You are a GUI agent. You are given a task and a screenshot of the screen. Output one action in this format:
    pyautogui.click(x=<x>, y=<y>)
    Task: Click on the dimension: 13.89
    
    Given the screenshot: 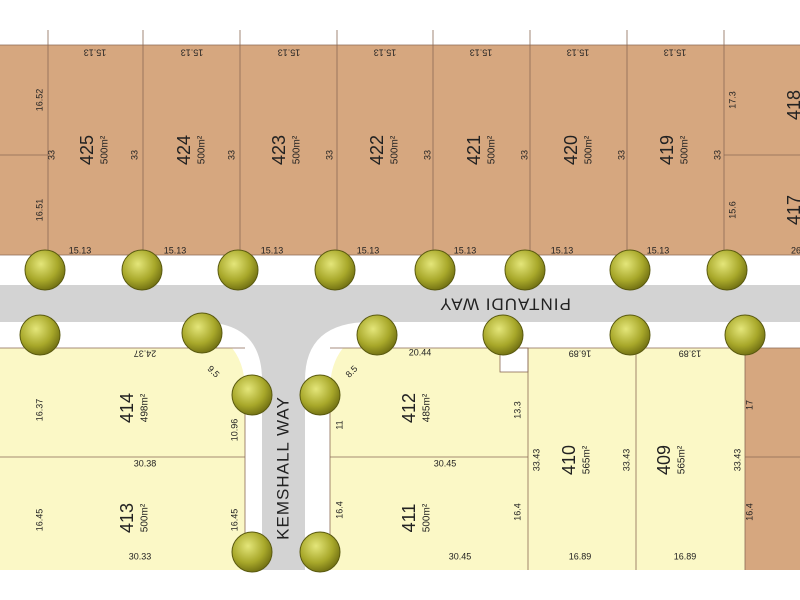 What is the action you would take?
    pyautogui.click(x=690, y=354)
    